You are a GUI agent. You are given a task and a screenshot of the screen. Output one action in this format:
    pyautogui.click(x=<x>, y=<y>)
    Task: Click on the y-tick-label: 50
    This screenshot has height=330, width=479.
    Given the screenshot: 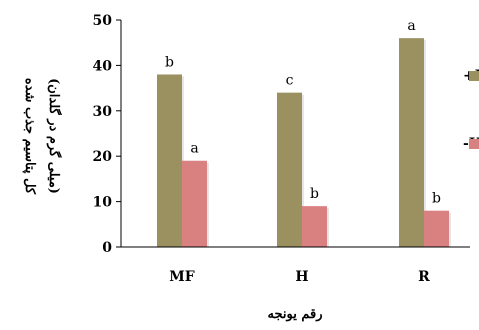 What is the action you would take?
    pyautogui.click(x=103, y=21)
    